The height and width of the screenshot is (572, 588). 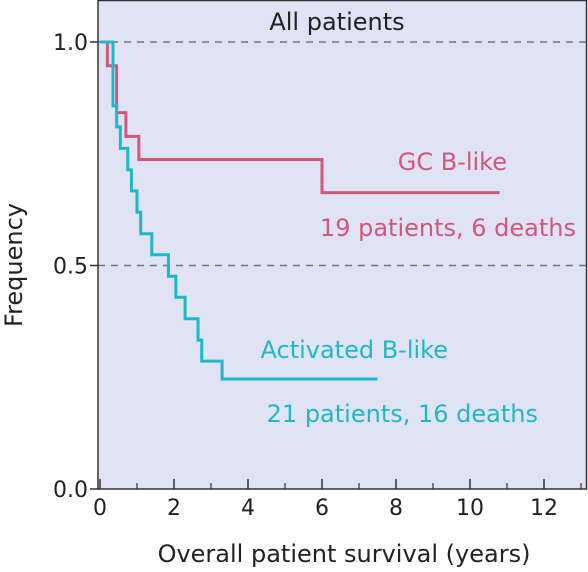 What do you see at coordinates (396, 508) in the screenshot?
I see `x-tick-label: 8` at bounding box center [396, 508].